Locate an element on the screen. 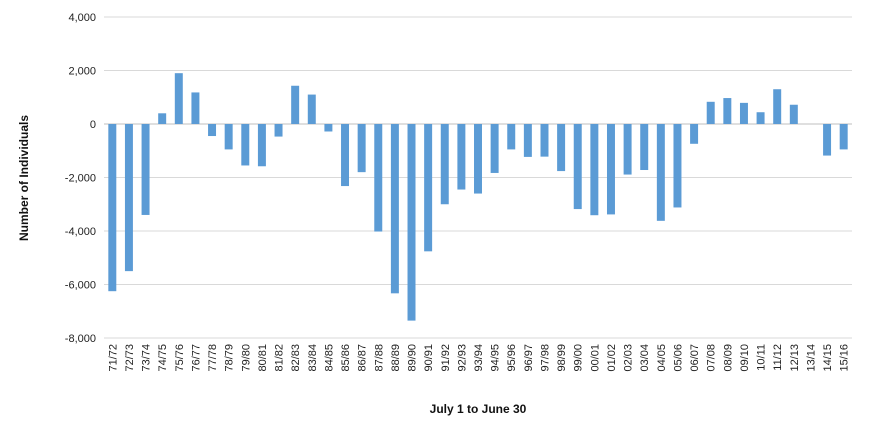 Image resolution: width=870 pixels, height=434 pixels. y-tick-labels: -8,000 -6,000 -4,000 -2,000 0 2,000 4,000 is located at coordinates (80, 178).